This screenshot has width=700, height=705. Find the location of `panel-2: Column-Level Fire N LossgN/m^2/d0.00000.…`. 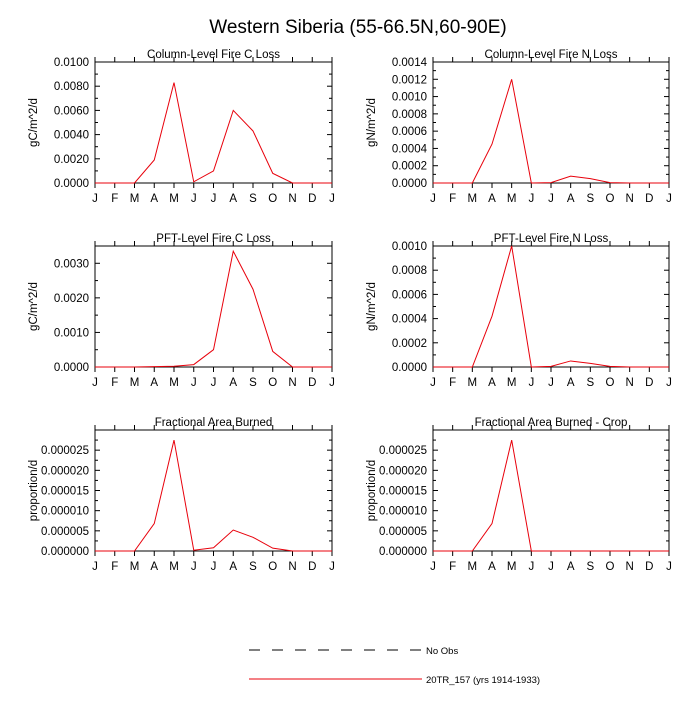

panel-2: Column-Level Fire N LossgN/m^2/d0.00000.… is located at coordinates (519, 127).